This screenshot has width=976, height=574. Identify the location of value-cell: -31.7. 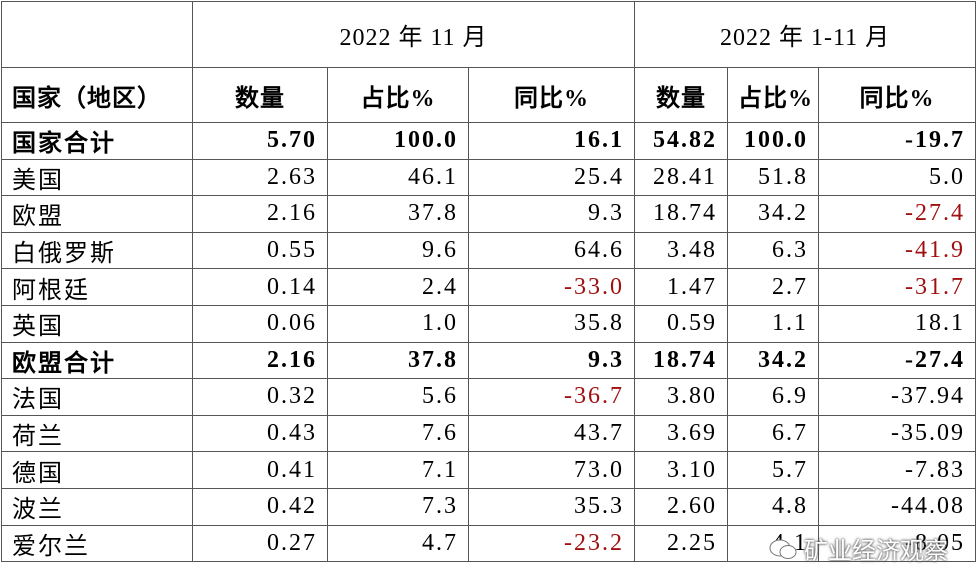
(897, 287).